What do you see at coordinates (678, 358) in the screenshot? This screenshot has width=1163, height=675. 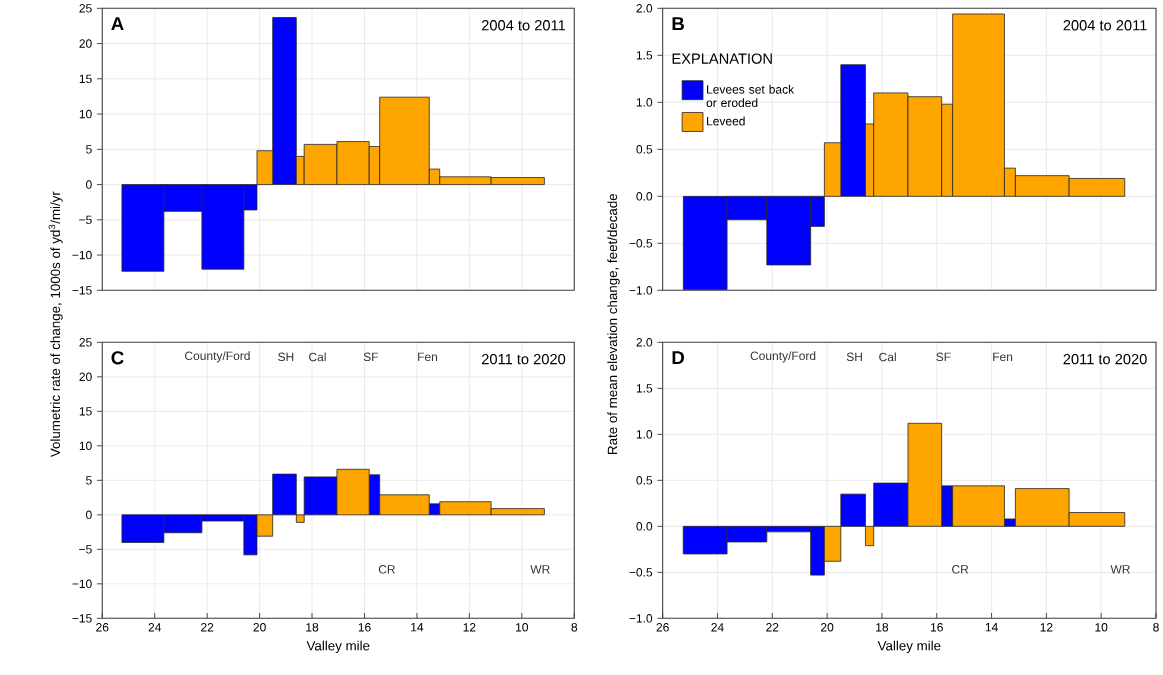 I see `chart-title: D` at bounding box center [678, 358].